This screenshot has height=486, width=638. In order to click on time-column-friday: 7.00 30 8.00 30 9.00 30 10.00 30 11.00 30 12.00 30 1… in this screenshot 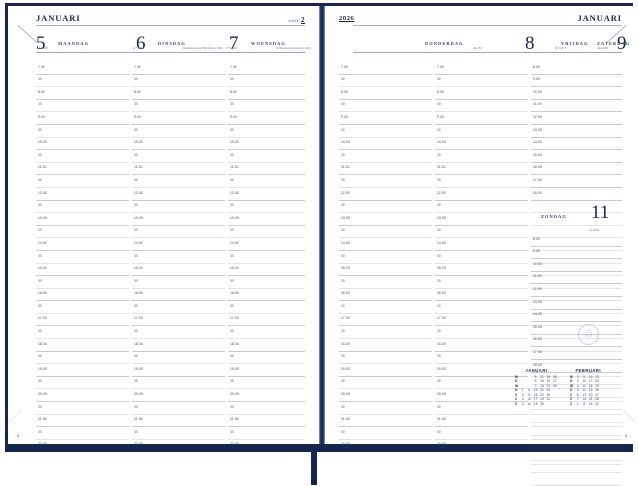, I will do `click(481, 257)`.